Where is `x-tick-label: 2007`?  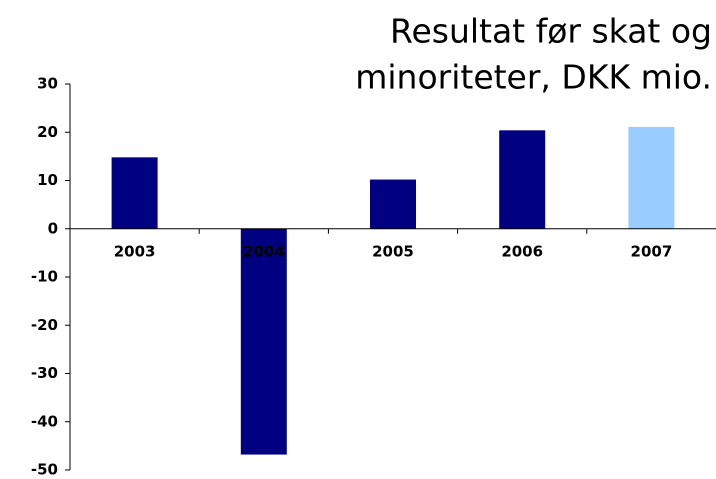 x-tick-label: 2007 is located at coordinates (652, 251).